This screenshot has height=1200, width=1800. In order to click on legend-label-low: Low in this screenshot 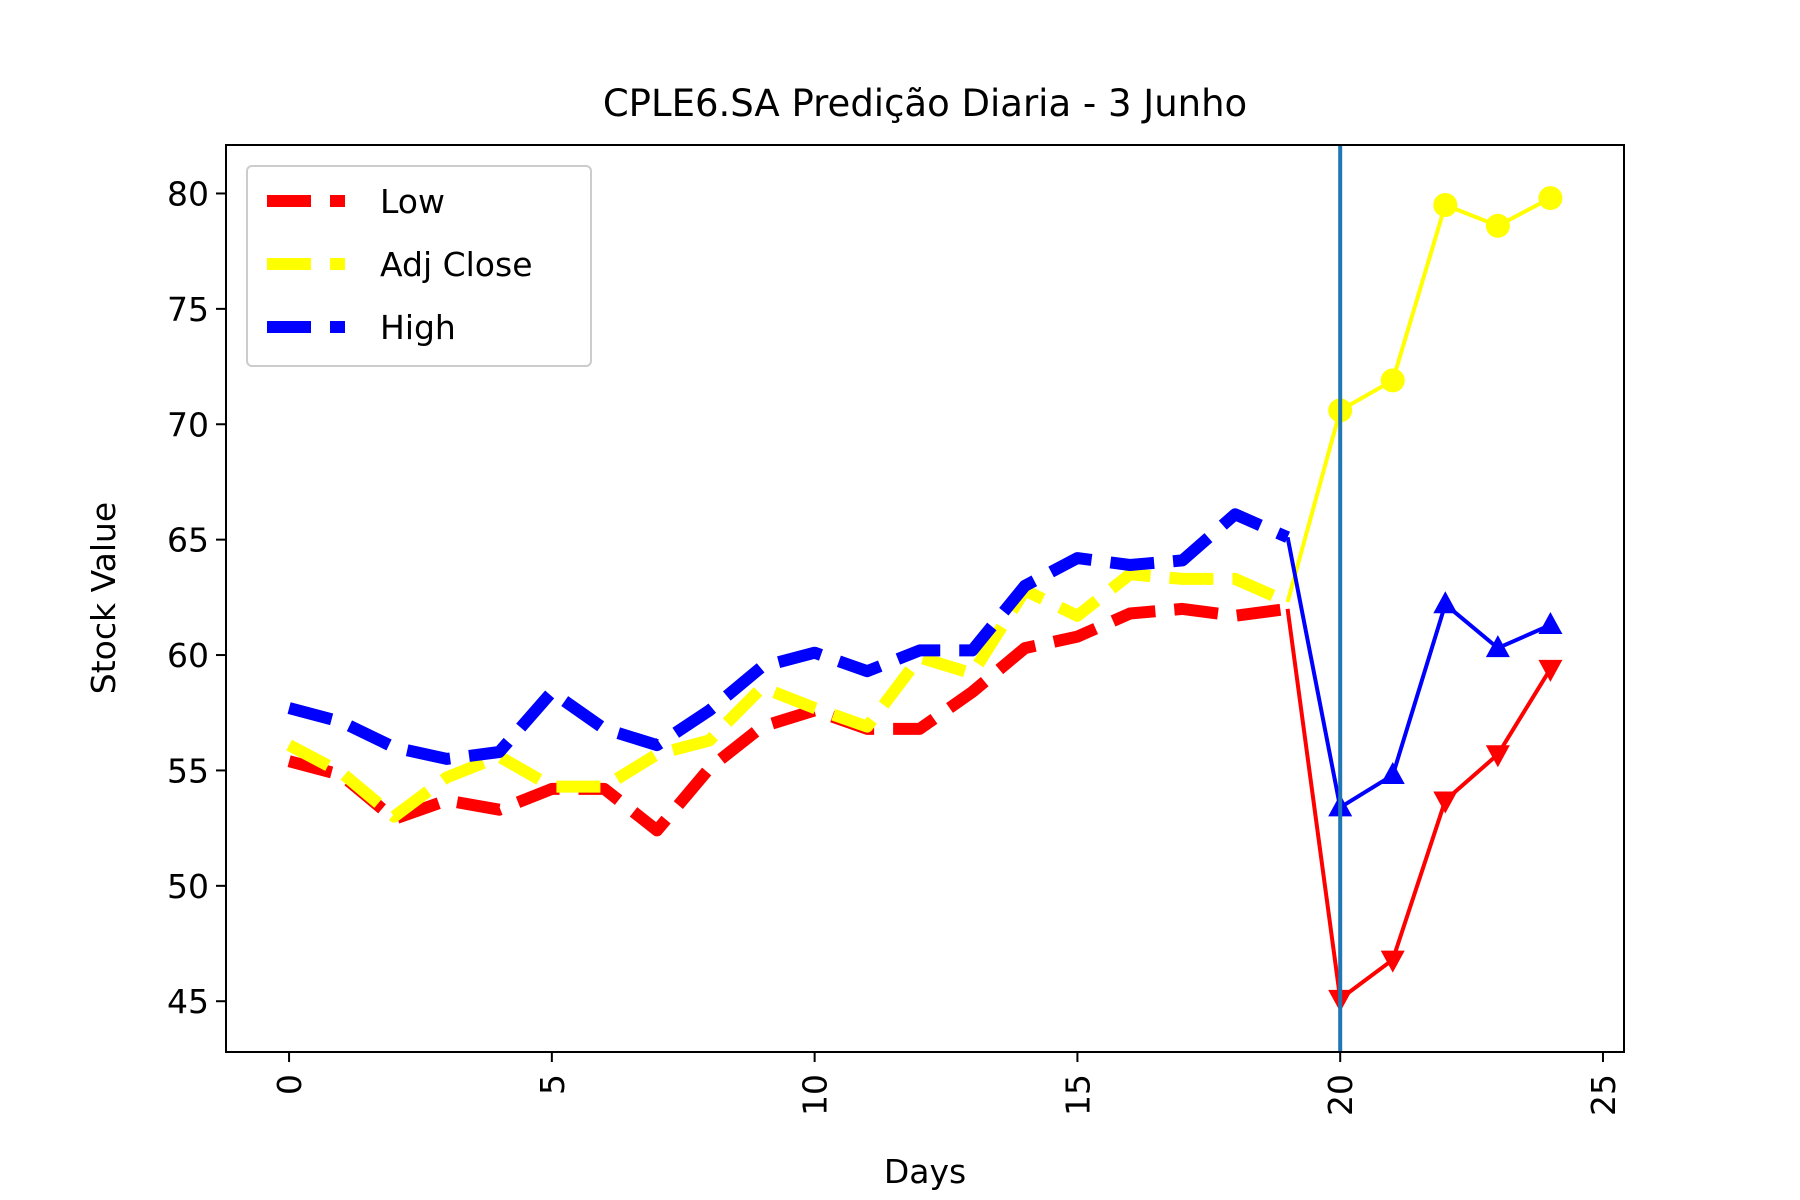, I will do `click(412, 201)`.